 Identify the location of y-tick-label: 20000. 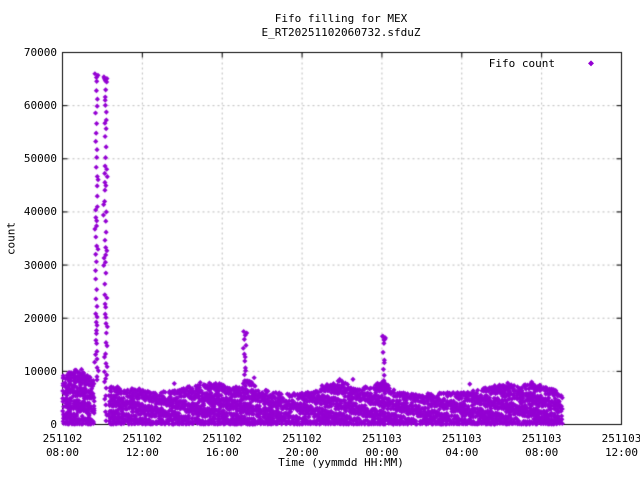
(40, 318).